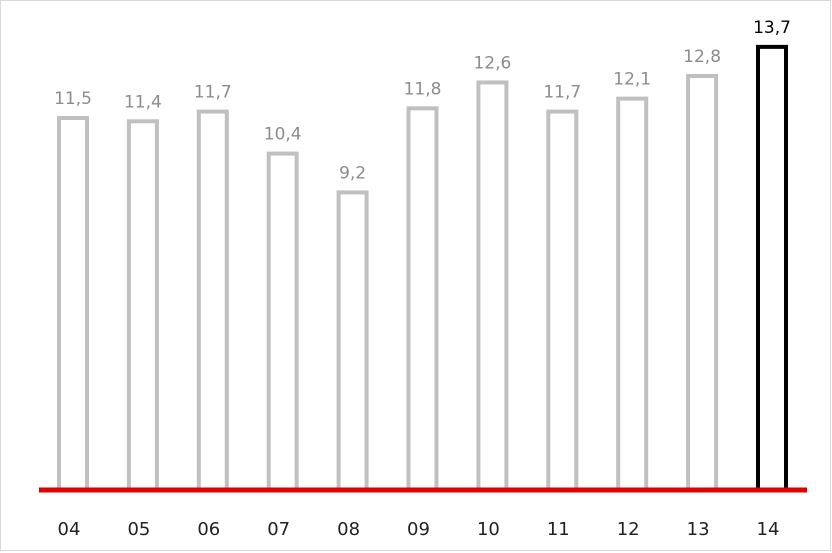  Describe the element at coordinates (698, 529) in the screenshot. I see `x-tick-label-13: 13` at that location.